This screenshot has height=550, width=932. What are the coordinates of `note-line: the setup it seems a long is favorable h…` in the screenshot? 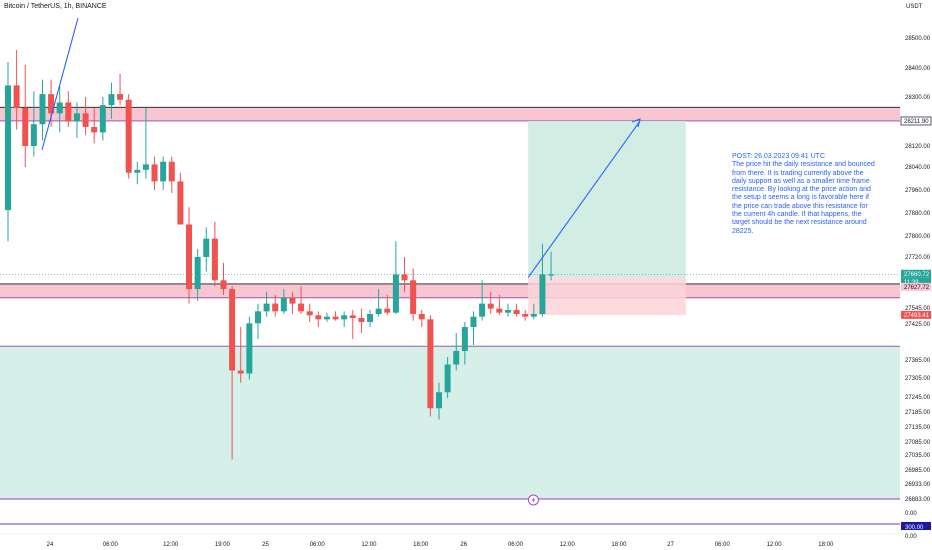 It's located at (800, 198).